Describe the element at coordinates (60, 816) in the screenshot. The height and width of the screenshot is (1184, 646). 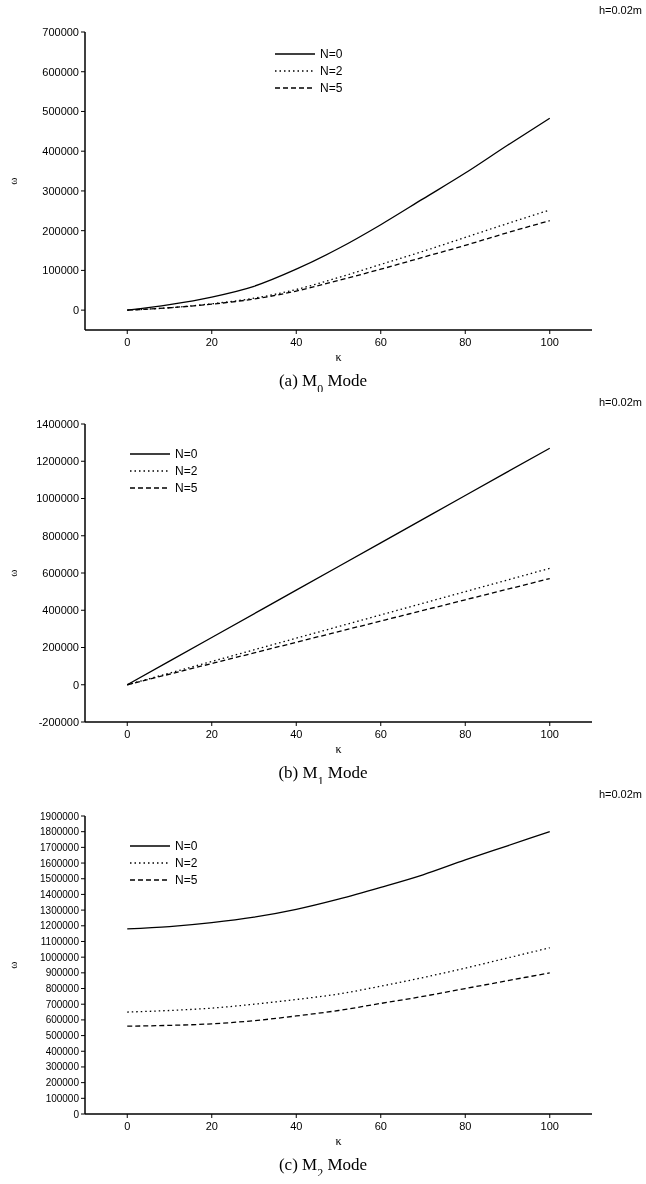
I see `y-tick-label: 1900000` at that location.